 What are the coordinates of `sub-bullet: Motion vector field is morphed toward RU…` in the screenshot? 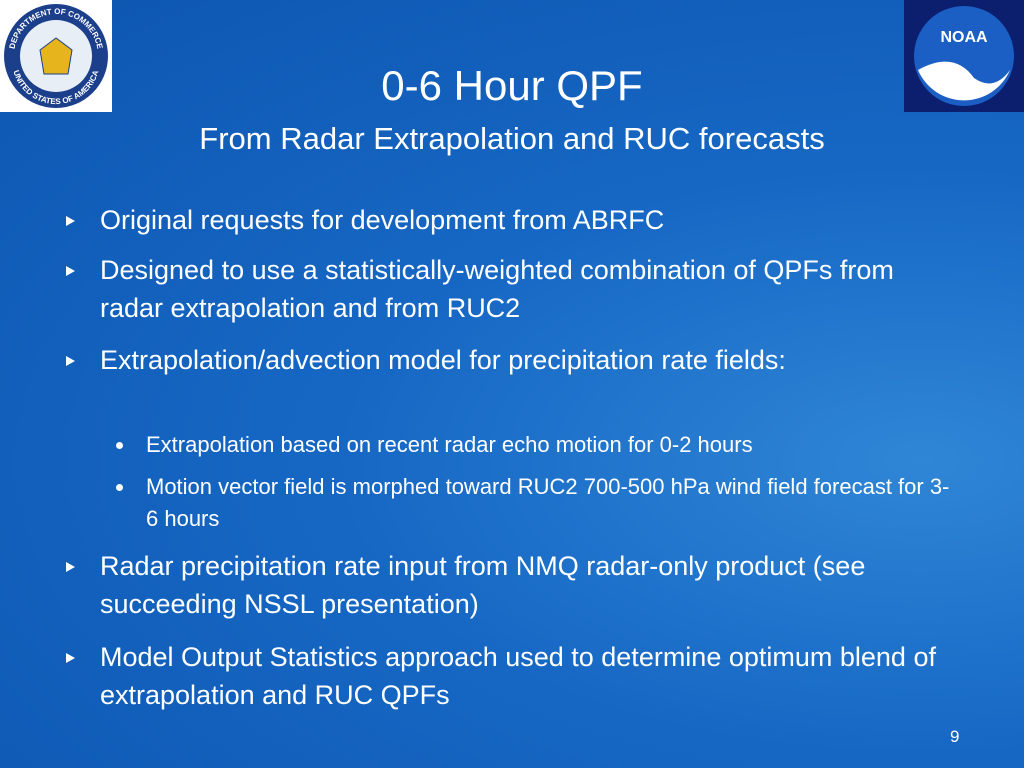 It's located at (536, 503).